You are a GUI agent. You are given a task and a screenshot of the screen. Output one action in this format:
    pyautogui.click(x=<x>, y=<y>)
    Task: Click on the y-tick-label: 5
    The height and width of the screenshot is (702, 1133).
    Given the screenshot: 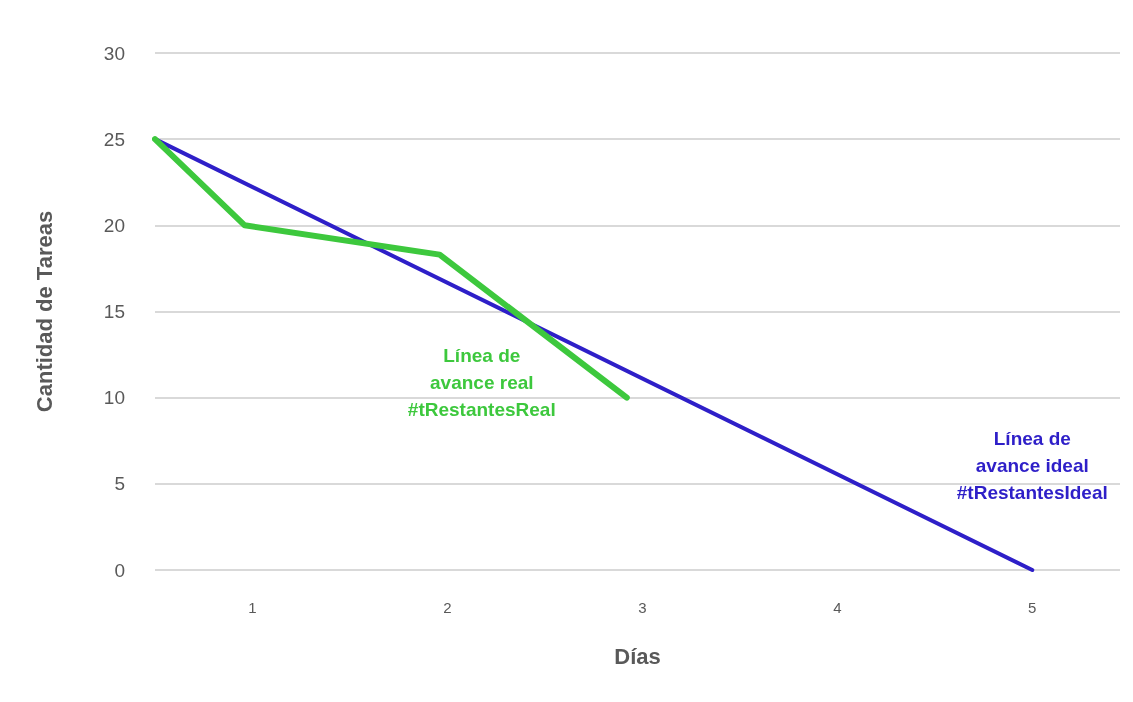 What is the action you would take?
    pyautogui.click(x=119, y=484)
    